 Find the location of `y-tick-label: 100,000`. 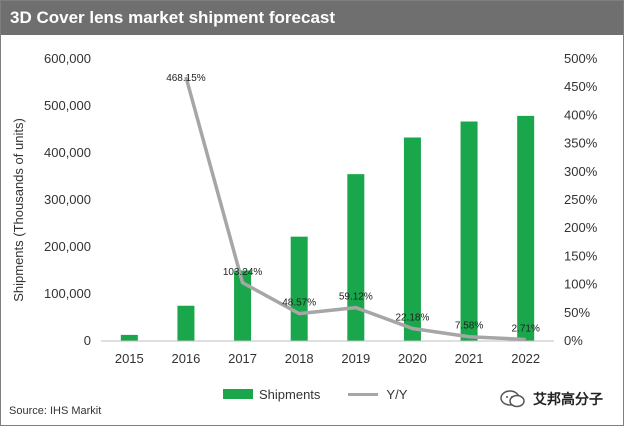

y-tick-label: 100,000 is located at coordinates (67, 293).